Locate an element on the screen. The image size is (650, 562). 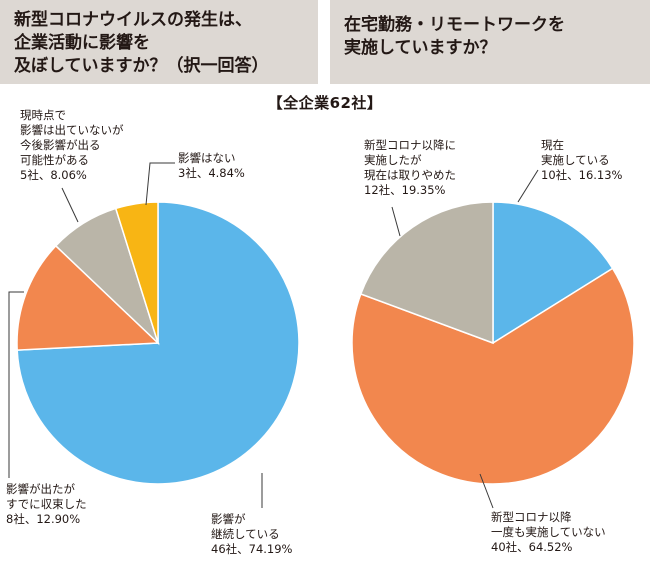
left-label-converged: 影響が出たが すでに収束した 8社、12.90% is located at coordinates (46, 504).